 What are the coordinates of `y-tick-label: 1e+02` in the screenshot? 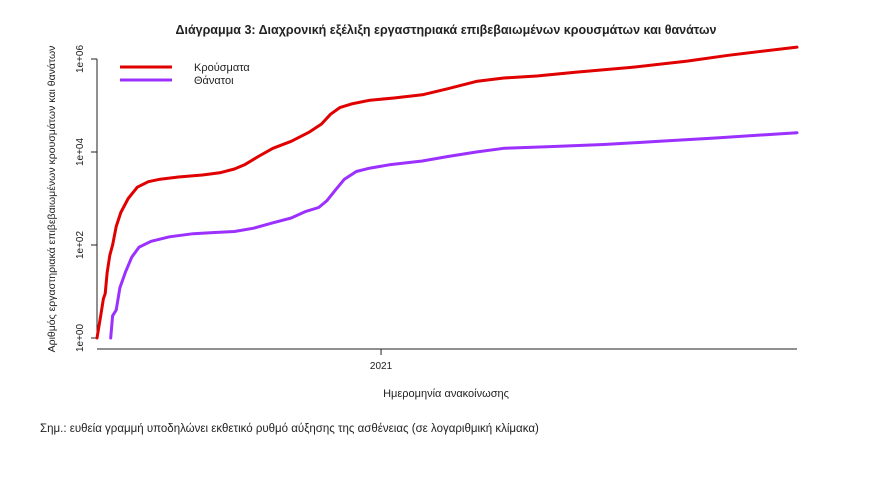 It's located at (80, 245).